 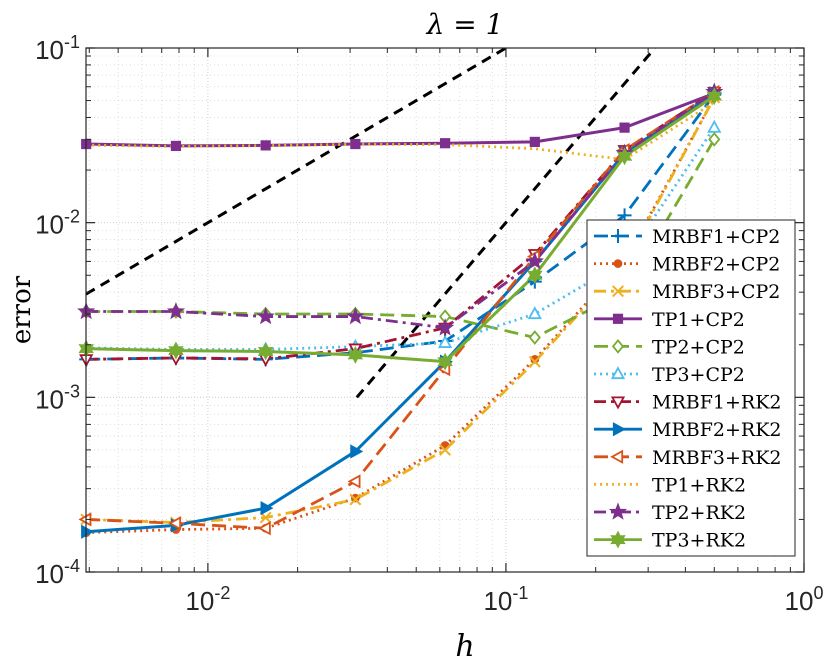 What do you see at coordinates (716, 265) in the screenshot?
I see `legend-label: MRBF2+CP2` at bounding box center [716, 265].